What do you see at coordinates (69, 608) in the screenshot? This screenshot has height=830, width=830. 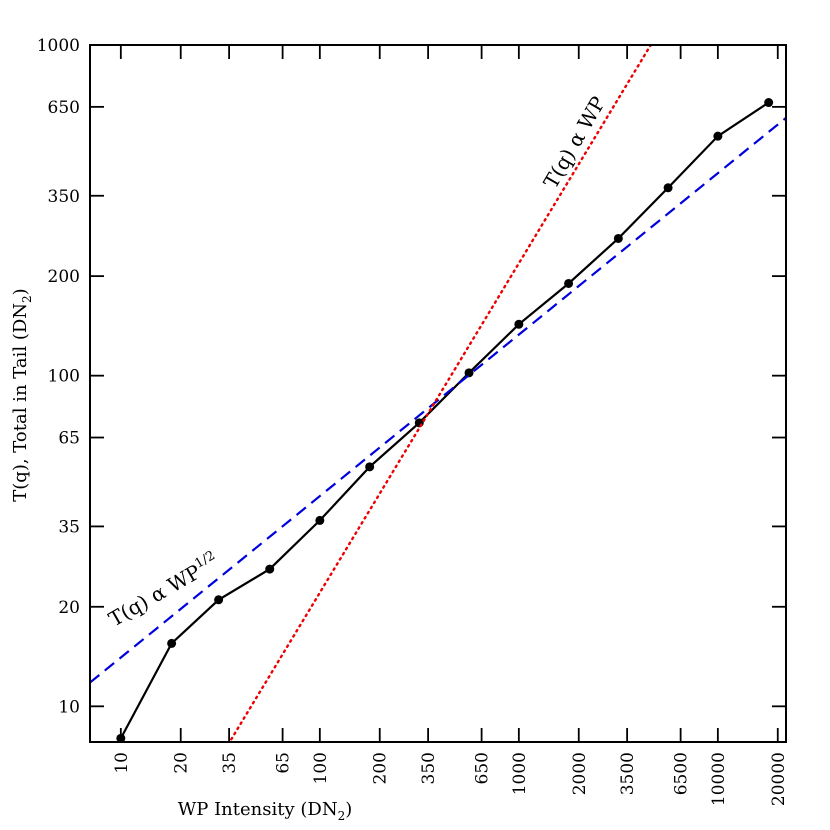 I see `y-tick-label: 20` at bounding box center [69, 608].